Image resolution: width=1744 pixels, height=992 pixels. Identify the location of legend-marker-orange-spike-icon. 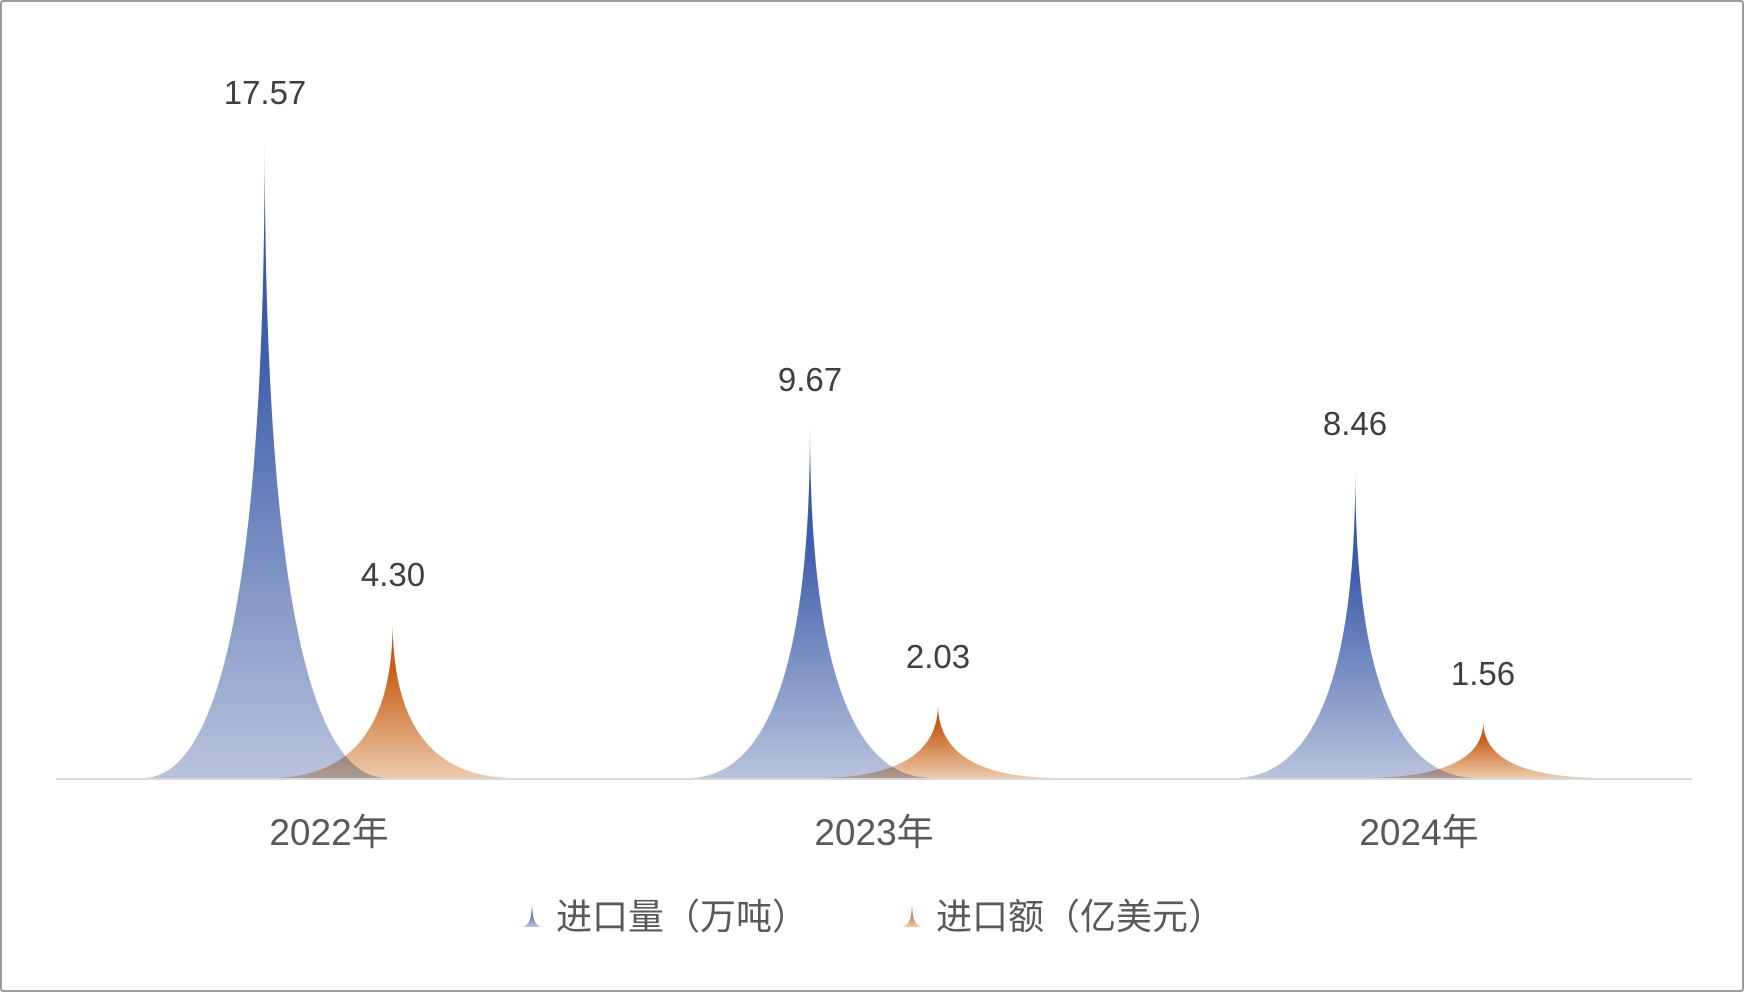
(912, 914).